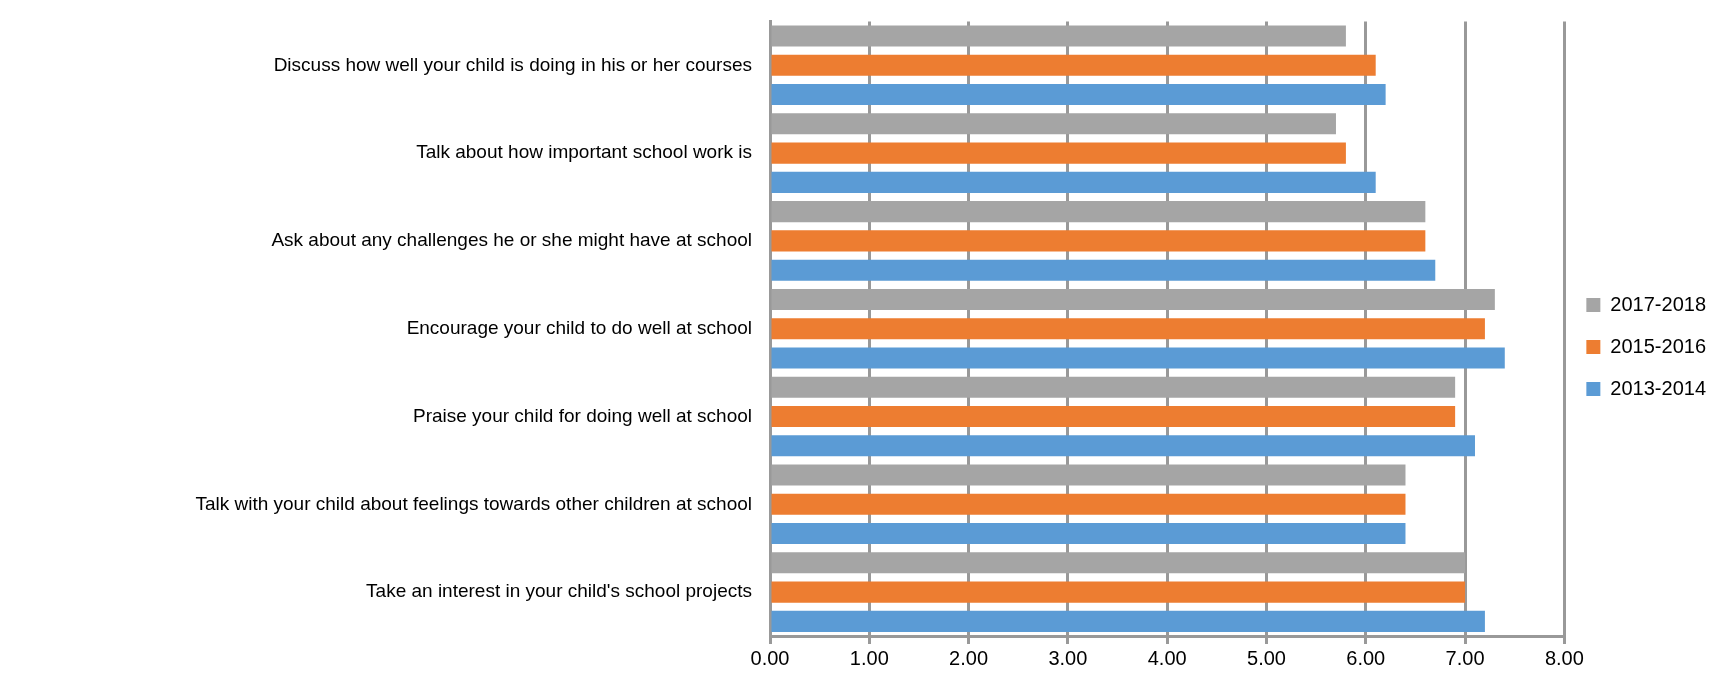  Describe the element at coordinates (1266, 657) in the screenshot. I see `x-tick-label: 5.00` at that location.